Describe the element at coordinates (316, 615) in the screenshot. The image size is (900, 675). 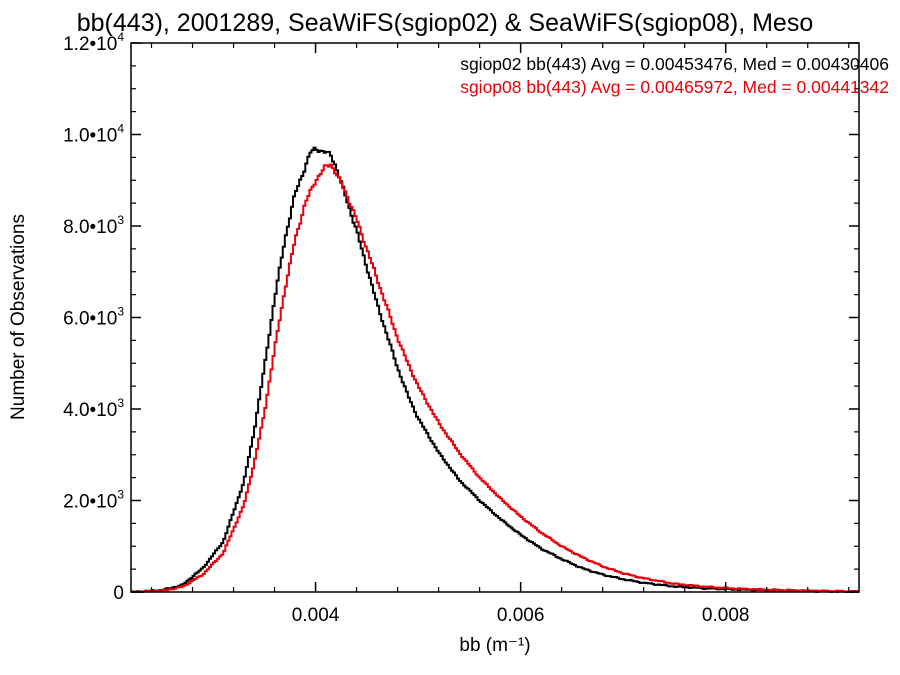
I see `x-tick-label: 0.004` at that location.